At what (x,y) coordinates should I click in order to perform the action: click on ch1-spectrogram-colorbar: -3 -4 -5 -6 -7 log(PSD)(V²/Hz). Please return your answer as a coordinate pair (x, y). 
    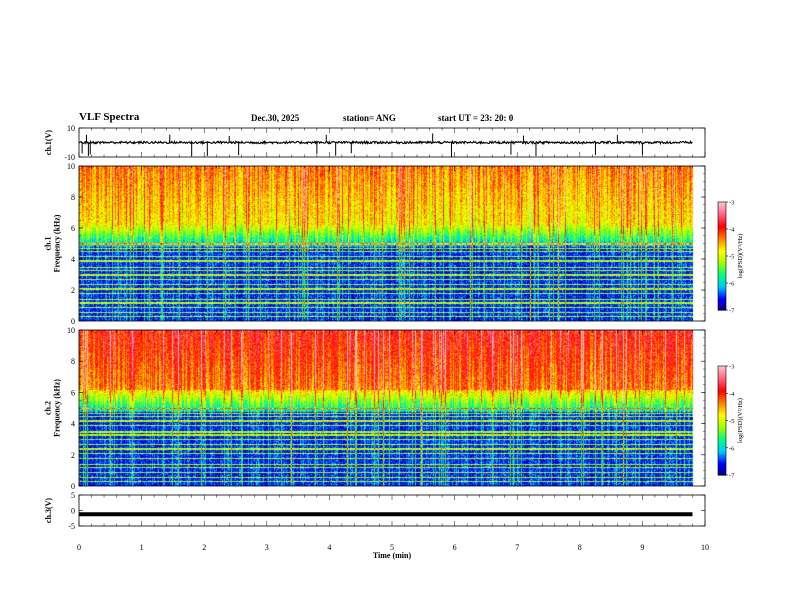
    Looking at the image, I should click on (730, 257).